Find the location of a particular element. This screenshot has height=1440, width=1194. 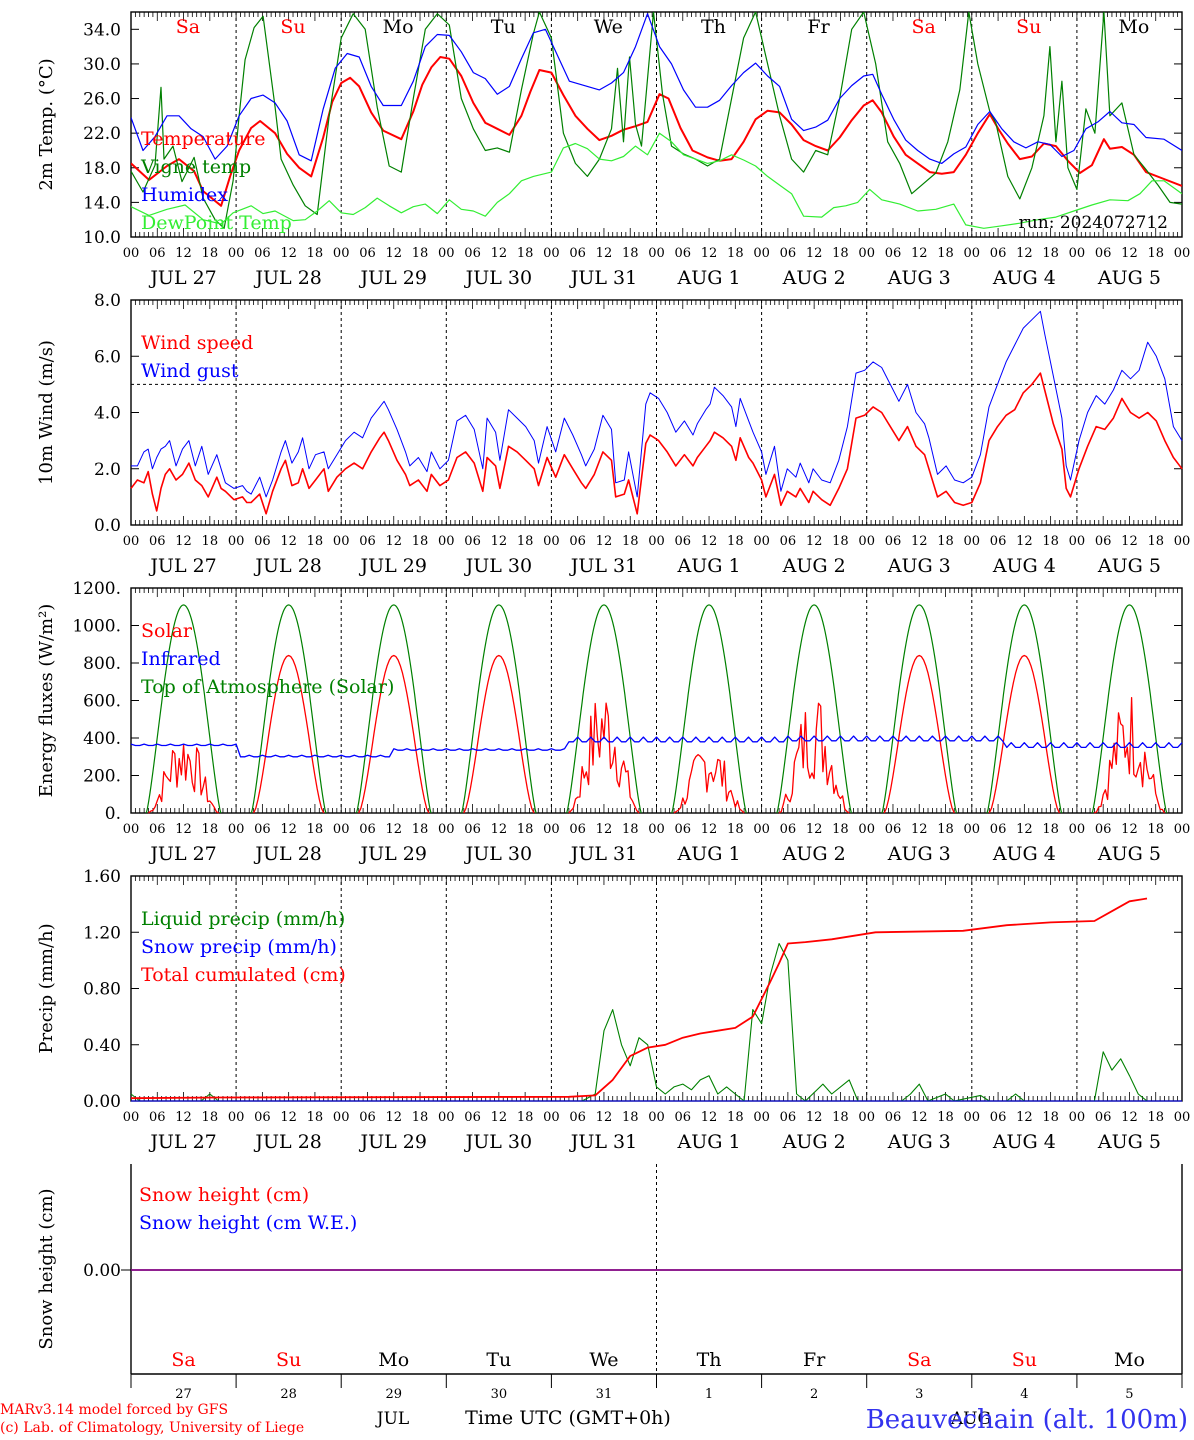

time-axis-title: Time UTC (GMT+0h) is located at coordinates (568, 1418).